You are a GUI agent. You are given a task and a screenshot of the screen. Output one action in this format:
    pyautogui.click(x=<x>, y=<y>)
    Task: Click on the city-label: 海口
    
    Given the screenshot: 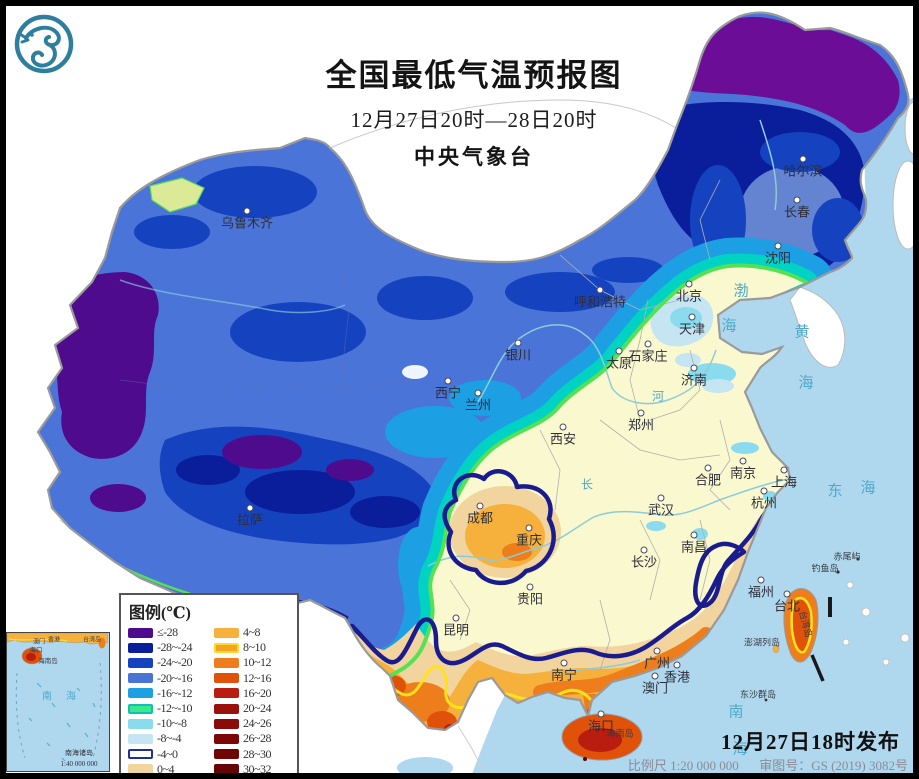 What is the action you would take?
    pyautogui.click(x=601, y=726)
    